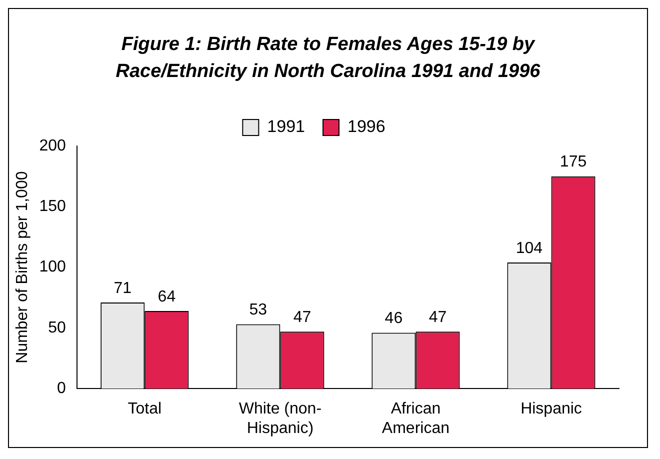  Describe the element at coordinates (123, 288) in the screenshot. I see `data-label: 71` at that location.